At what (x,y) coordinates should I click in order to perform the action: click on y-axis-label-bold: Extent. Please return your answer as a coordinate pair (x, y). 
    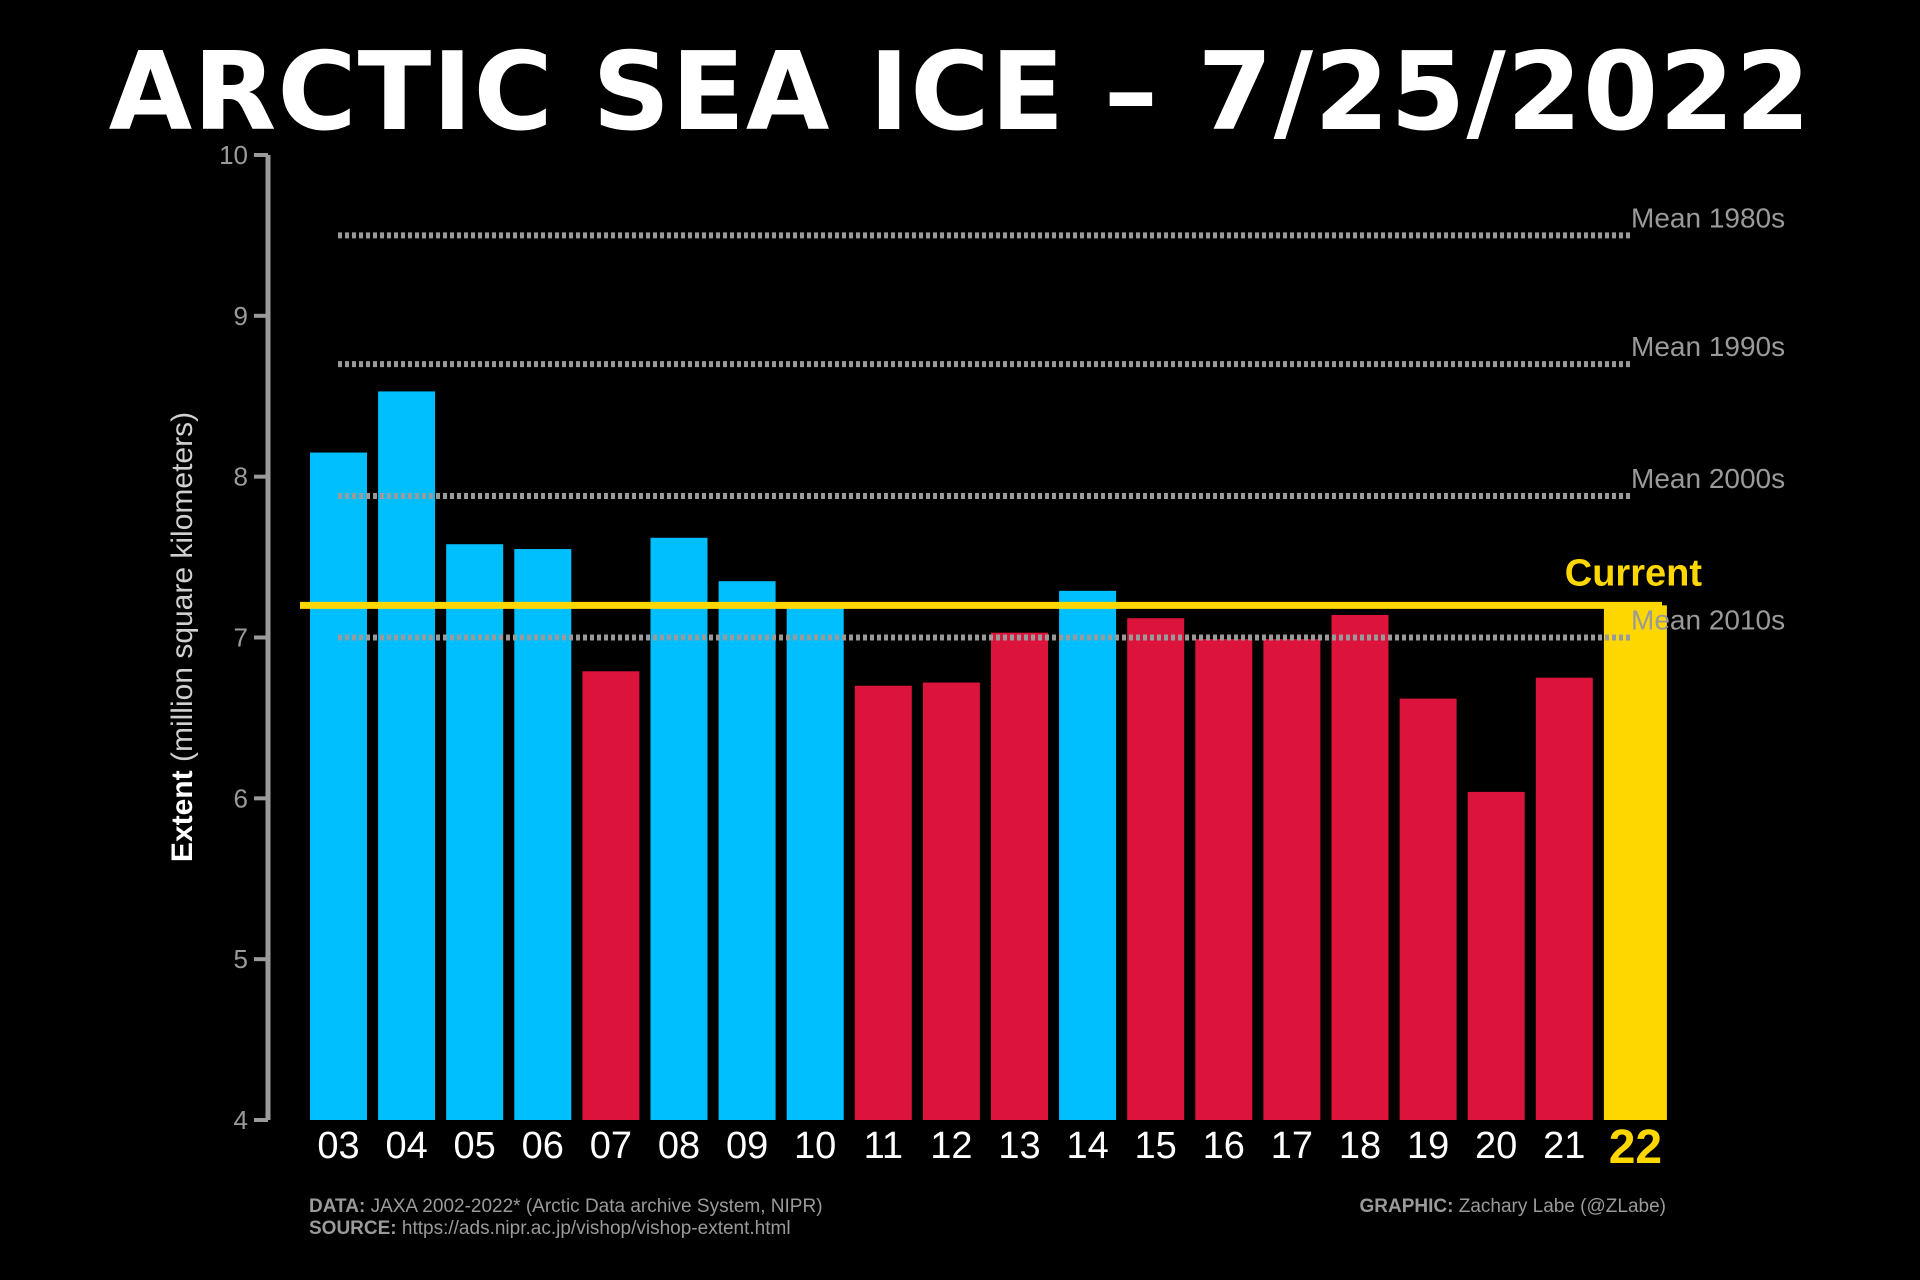
    Looking at the image, I should click on (182, 812).